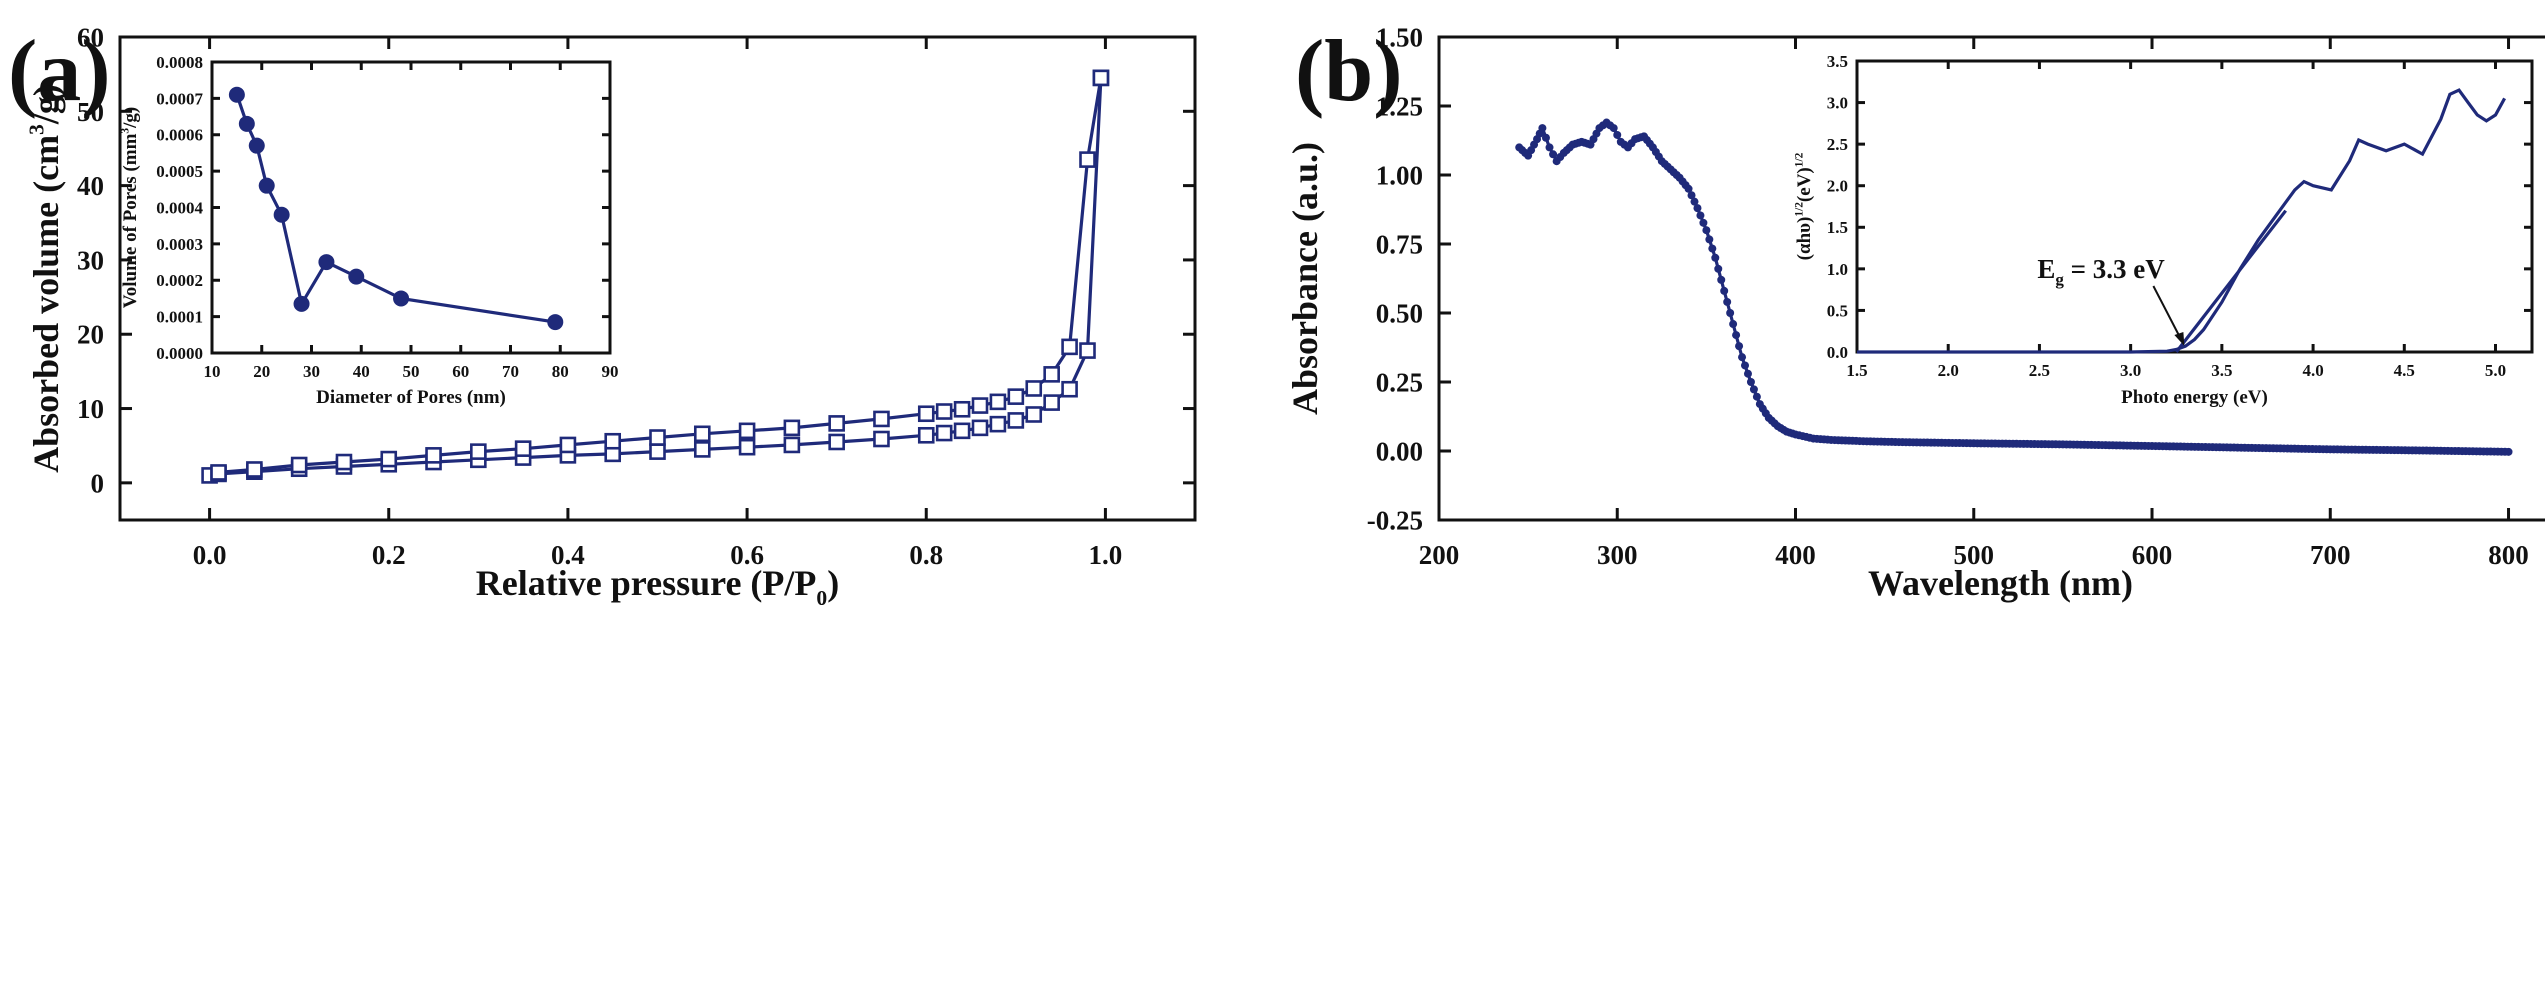  Describe the element at coordinates (2059, 279) in the screenshot. I see `annotation-sub: g` at that location.